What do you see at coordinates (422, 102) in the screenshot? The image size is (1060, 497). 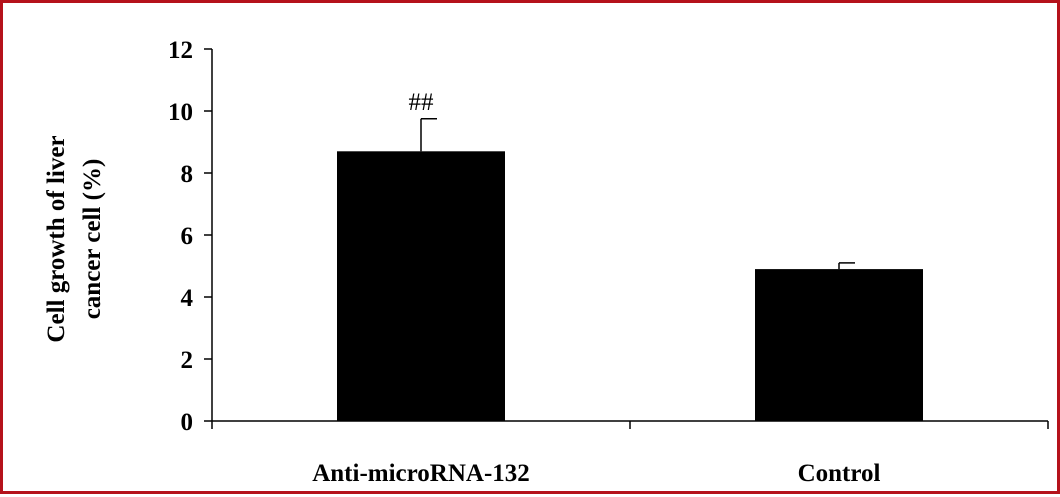 I see `significance-annotation: ##` at bounding box center [422, 102].